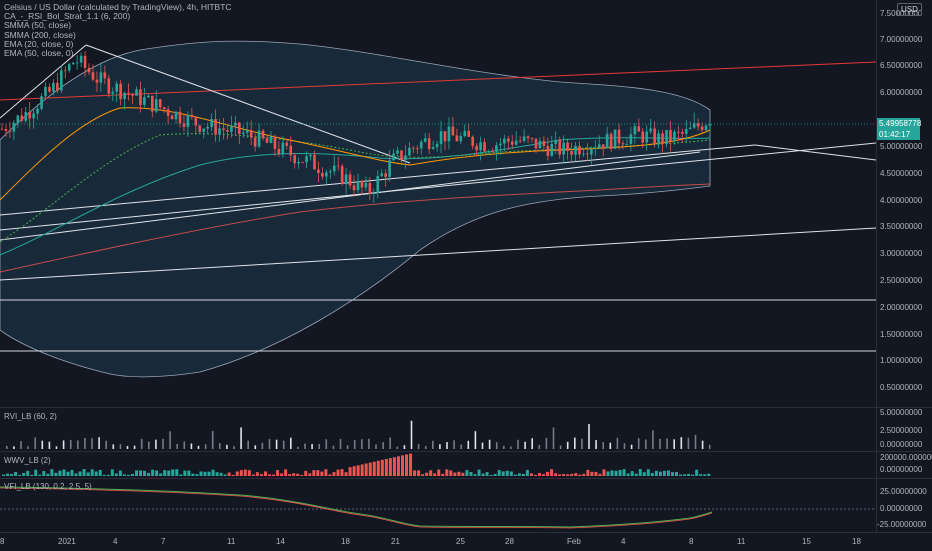 The image size is (932, 551). What do you see at coordinates (67, 16) in the screenshot?
I see `legend-indicator-1: CA_-_RSI_Bol_Strat_1.1 (6, 200)` at bounding box center [67, 16].